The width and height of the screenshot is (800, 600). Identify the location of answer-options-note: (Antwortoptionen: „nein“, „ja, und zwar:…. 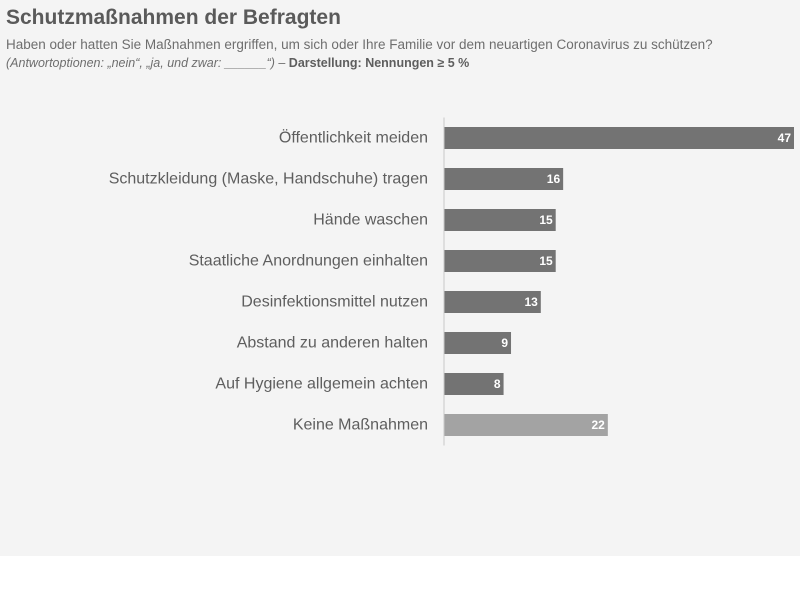
(140, 63).